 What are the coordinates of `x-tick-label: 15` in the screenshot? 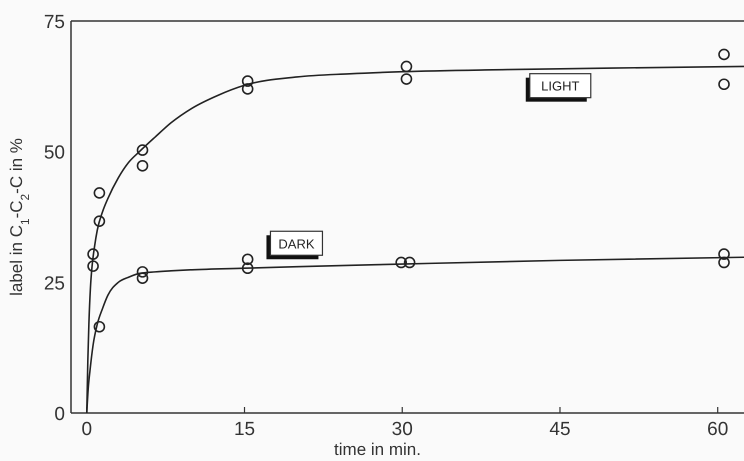 It's located at (245, 429).